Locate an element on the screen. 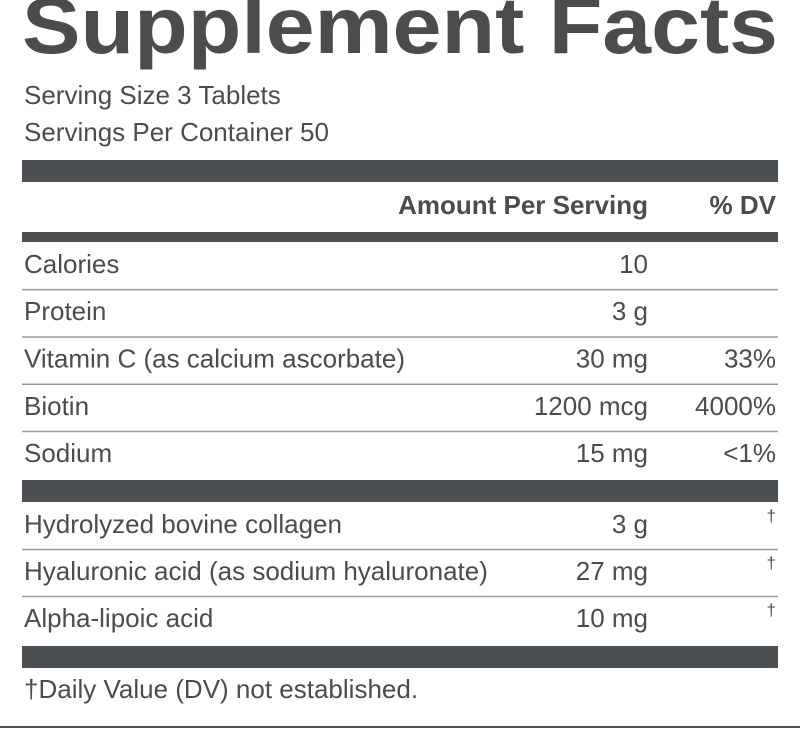 This screenshot has height=732, width=800. row: Sodium 15 mg <1% is located at coordinates (400, 453).